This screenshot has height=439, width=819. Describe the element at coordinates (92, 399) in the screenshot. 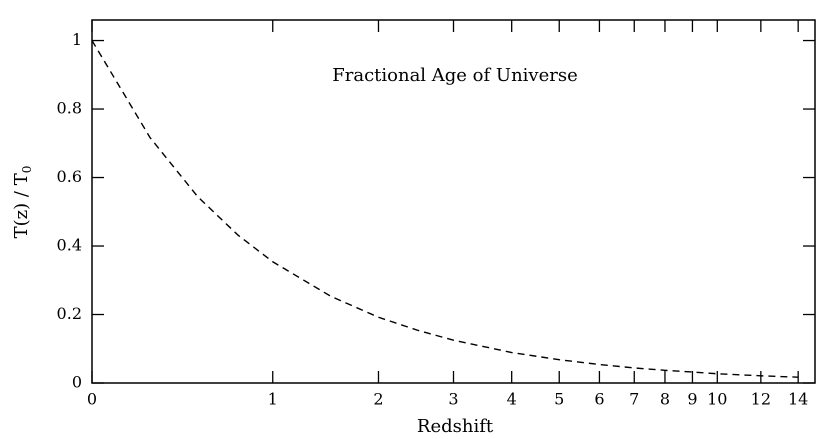

I see `x-tick-label: 0` at that location.